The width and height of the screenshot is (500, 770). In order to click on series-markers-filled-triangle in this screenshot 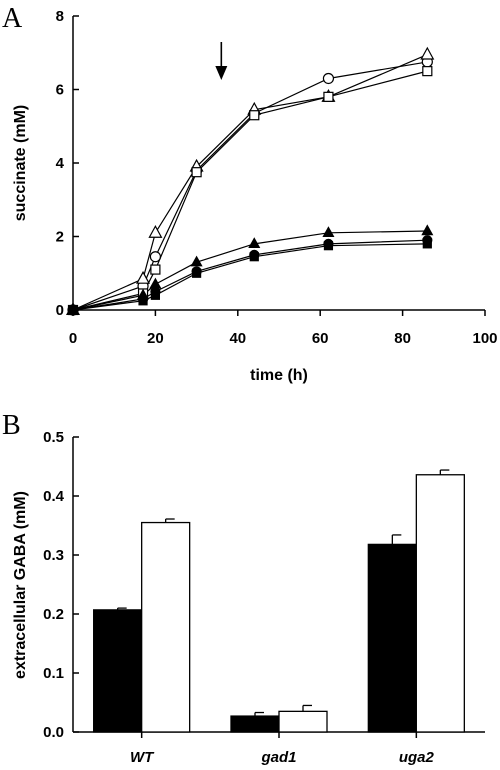, I will do `click(250, 269)`.